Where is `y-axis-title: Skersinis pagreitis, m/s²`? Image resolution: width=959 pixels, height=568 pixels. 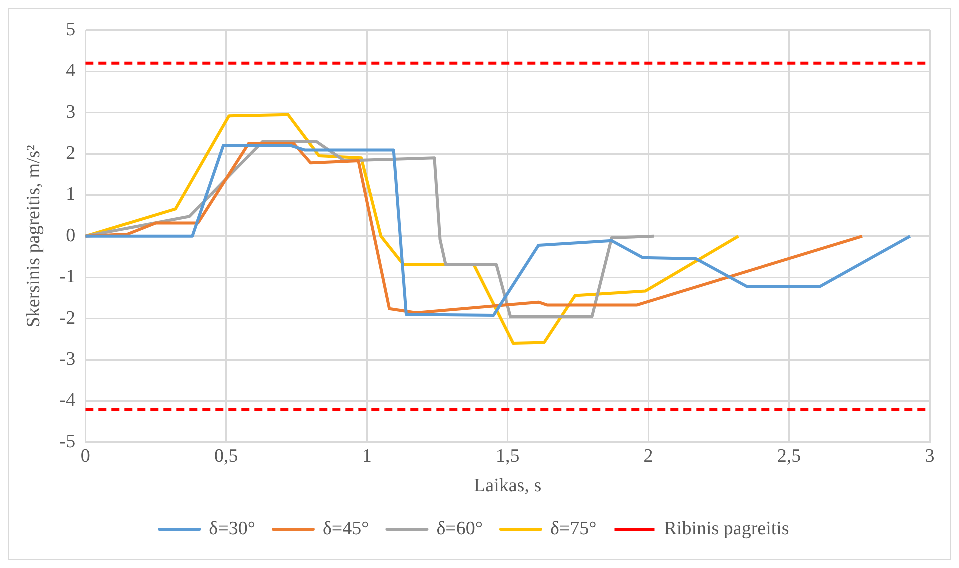 y-axis-title: Skersinis pagreitis, m/s² is located at coordinates (33, 236).